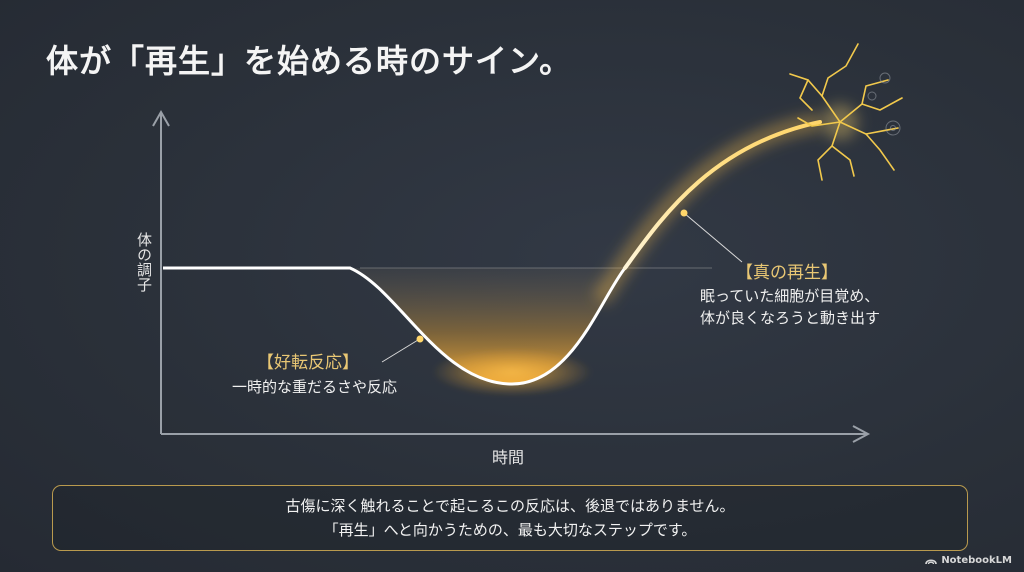 The height and width of the screenshot is (572, 1024). Describe the element at coordinates (395, 326) in the screenshot. I see `condition-curve` at that location.